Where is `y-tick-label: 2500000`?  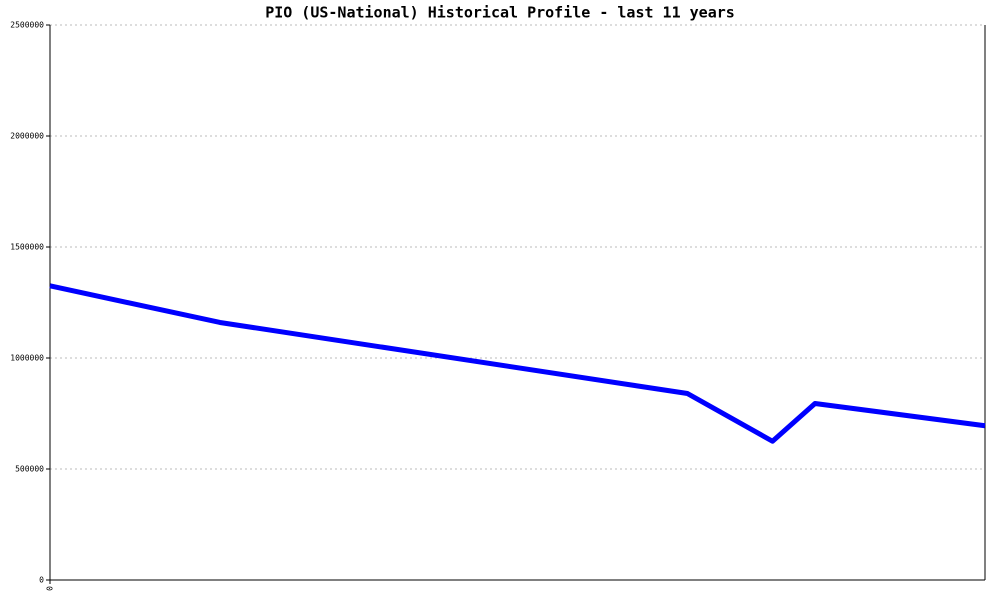
y-tick-label: 2500000 is located at coordinates (27, 25).